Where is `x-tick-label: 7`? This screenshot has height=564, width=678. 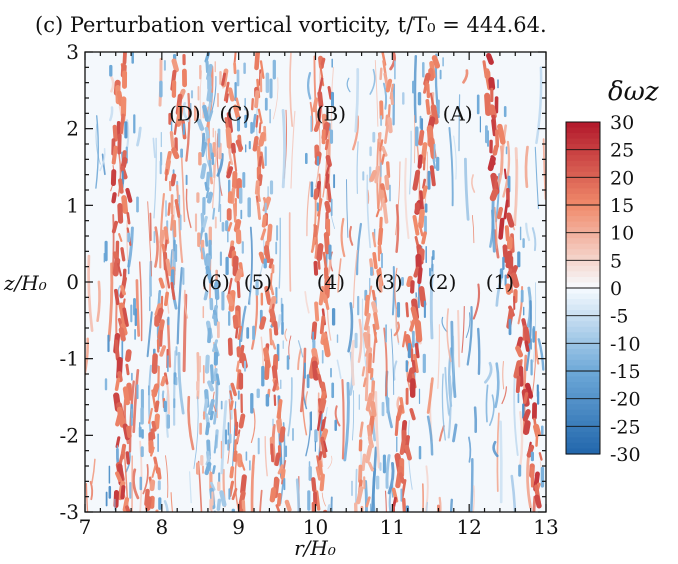 x-tick-label: 7 is located at coordinates (85, 527).